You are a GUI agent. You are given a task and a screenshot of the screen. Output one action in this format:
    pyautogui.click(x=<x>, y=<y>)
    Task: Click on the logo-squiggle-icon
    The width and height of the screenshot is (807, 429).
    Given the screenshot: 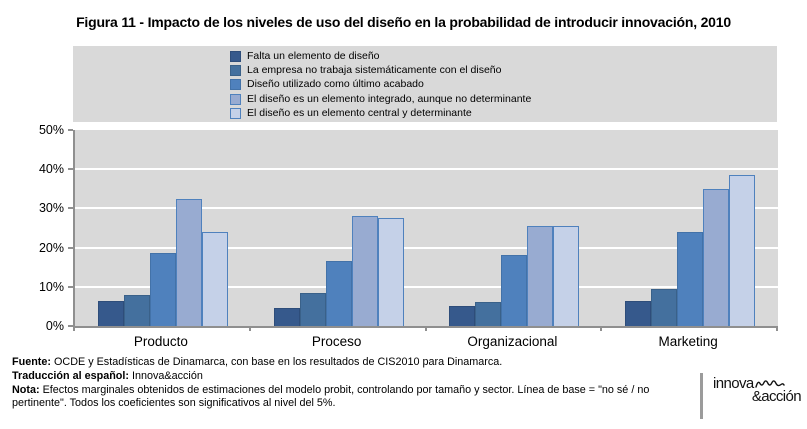 What is the action you would take?
    pyautogui.click(x=769, y=384)
    